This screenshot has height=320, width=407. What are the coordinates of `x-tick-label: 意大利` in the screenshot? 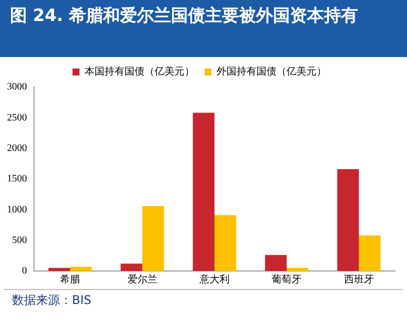 It's located at (214, 280).